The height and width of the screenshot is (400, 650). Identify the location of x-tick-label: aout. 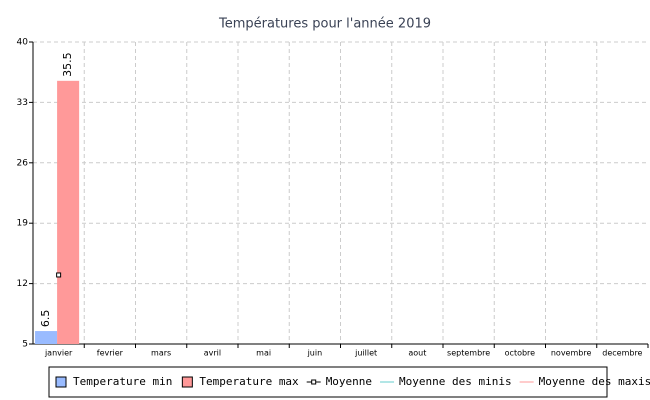
(417, 353).